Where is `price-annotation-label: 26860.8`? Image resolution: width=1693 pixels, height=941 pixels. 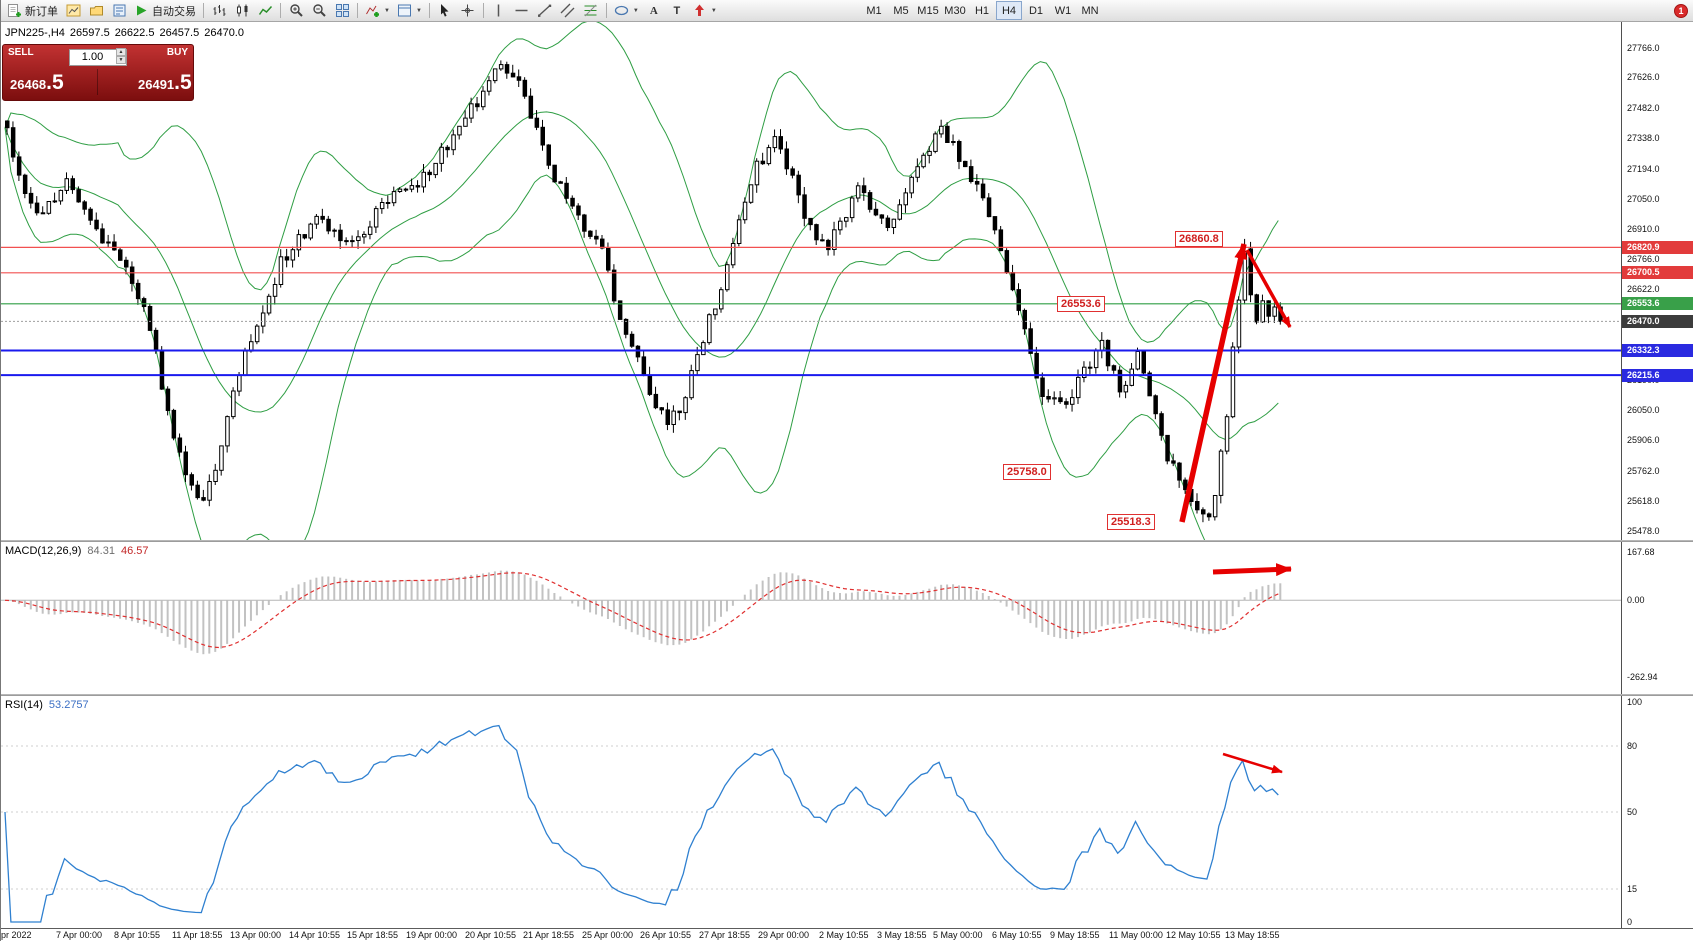 price-annotation-label: 26860.8 is located at coordinates (1199, 238).